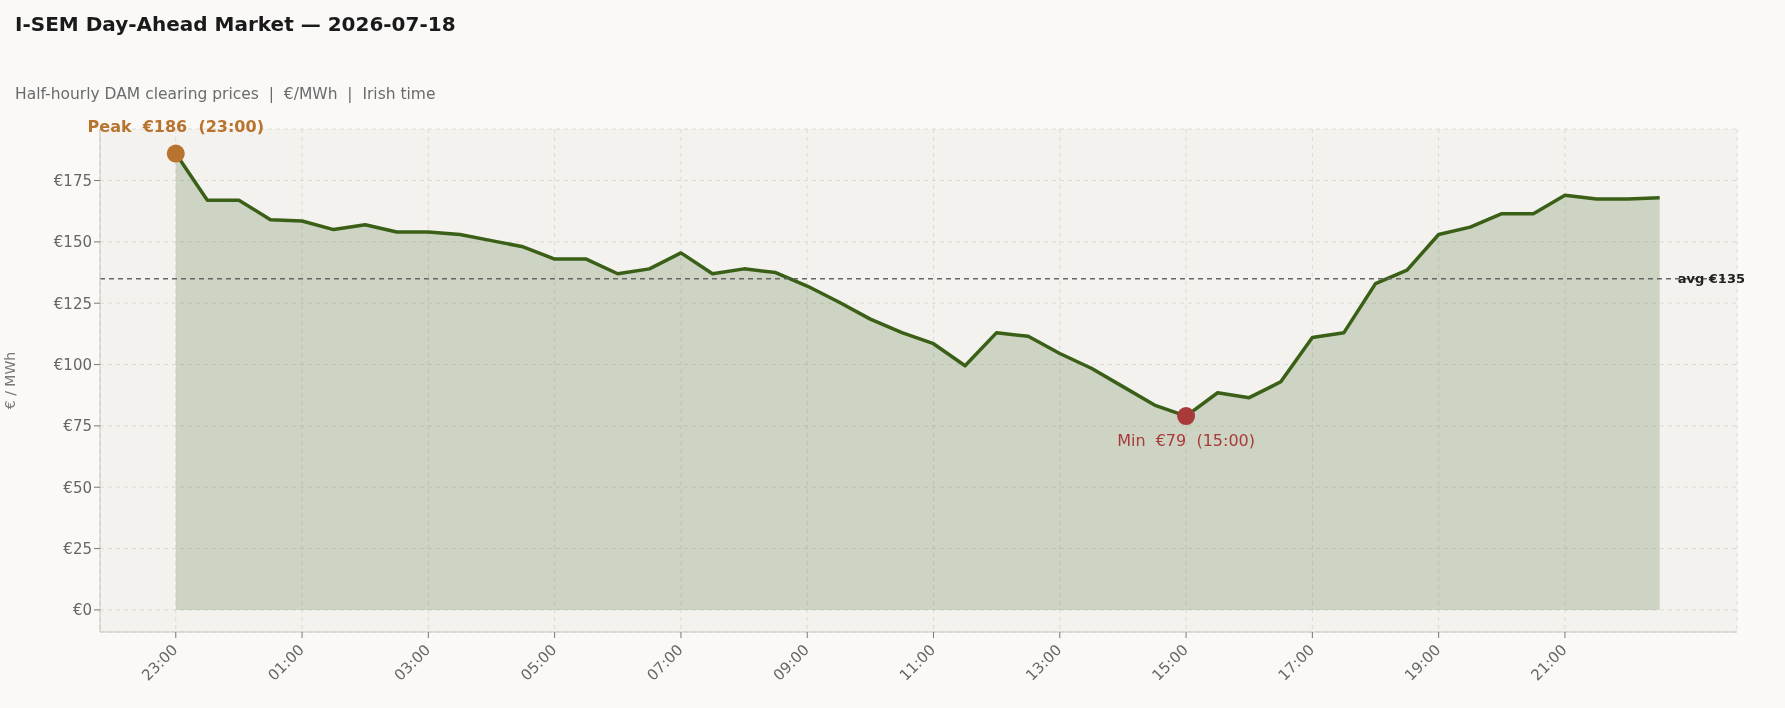 This screenshot has height=708, width=1785. Describe the element at coordinates (72, 242) in the screenshot. I see `y-tick-label: €150` at that location.